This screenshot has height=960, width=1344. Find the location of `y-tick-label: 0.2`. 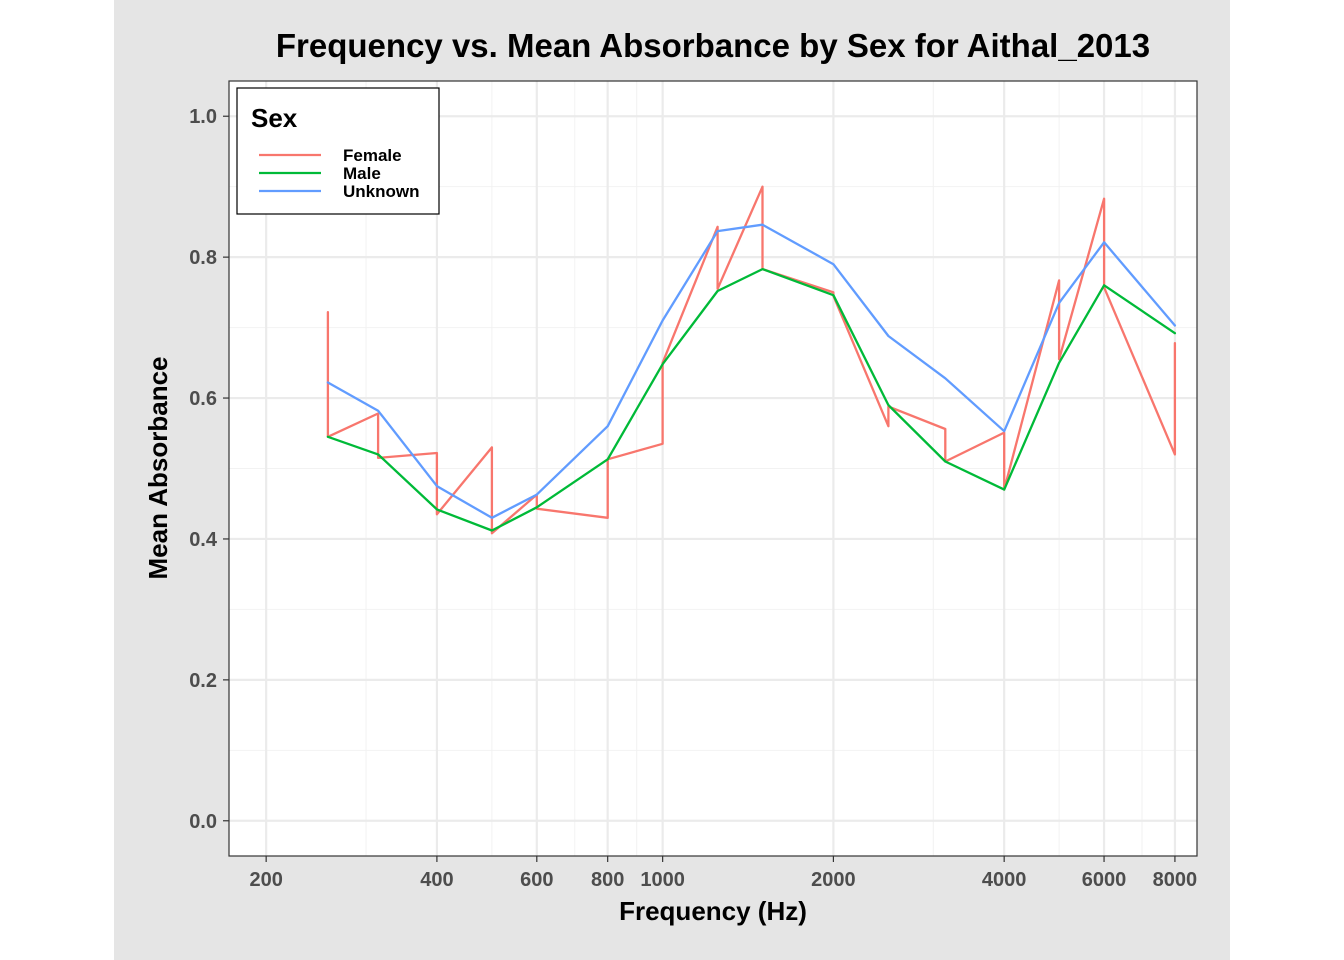

y-tick-label: 0.2 is located at coordinates (203, 681).